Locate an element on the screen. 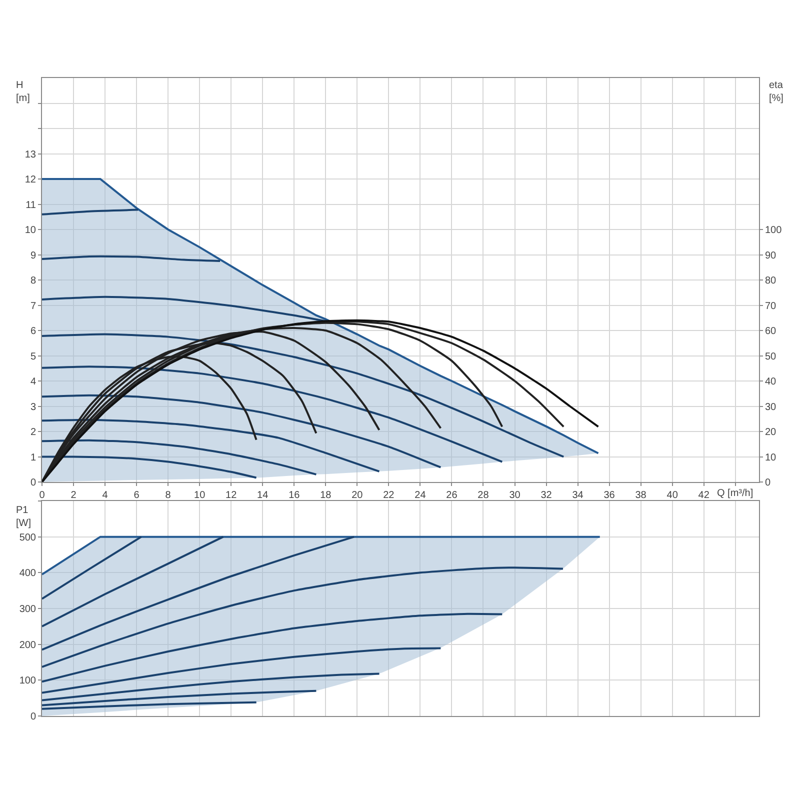 Image resolution: width=800 pixels, height=800 pixels. y-tick-label: 400 is located at coordinates (27, 574).